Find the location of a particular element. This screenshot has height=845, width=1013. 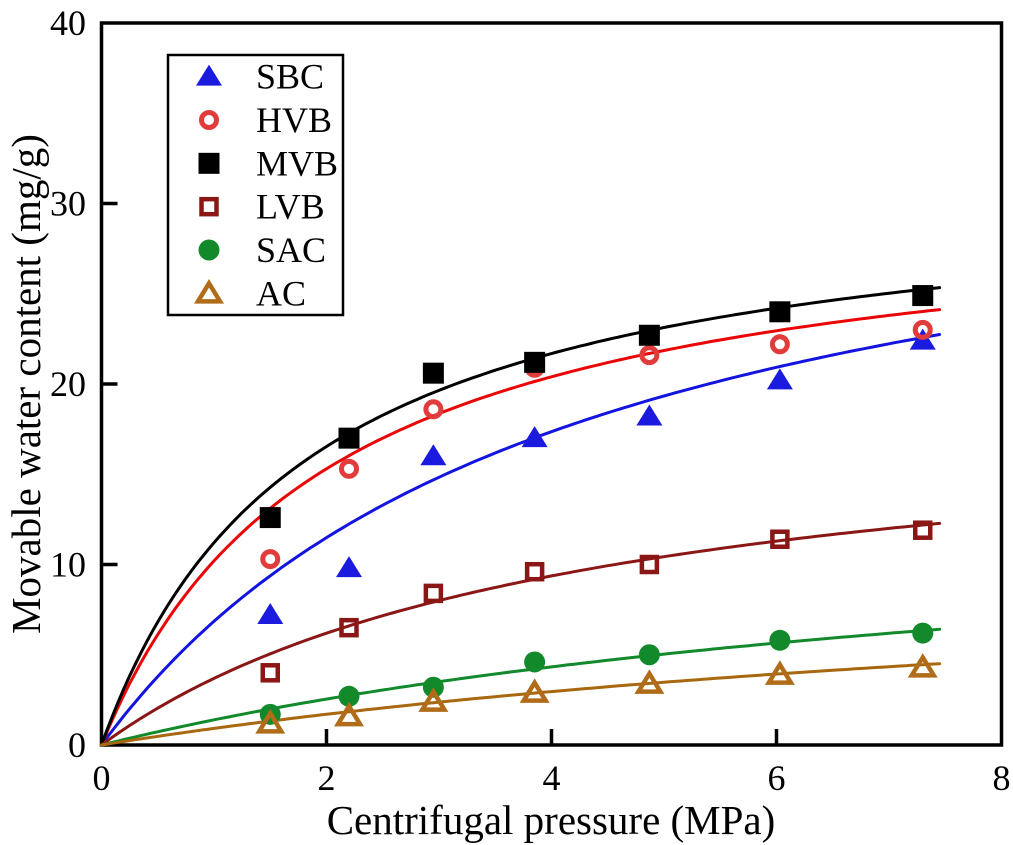

y-tick-label: 30 is located at coordinates (68, 204).